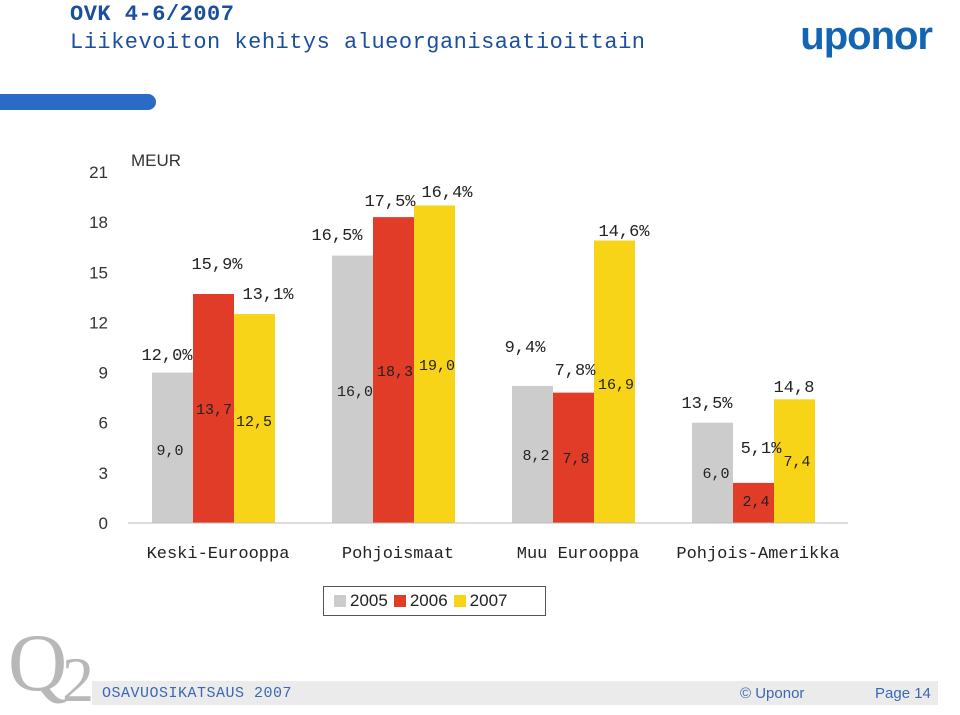 This screenshot has width=960, height=715. Describe the element at coordinates (197, 693) in the screenshot. I see `footer-report-title: OSAVUOSIKATSAUS 2007` at that location.